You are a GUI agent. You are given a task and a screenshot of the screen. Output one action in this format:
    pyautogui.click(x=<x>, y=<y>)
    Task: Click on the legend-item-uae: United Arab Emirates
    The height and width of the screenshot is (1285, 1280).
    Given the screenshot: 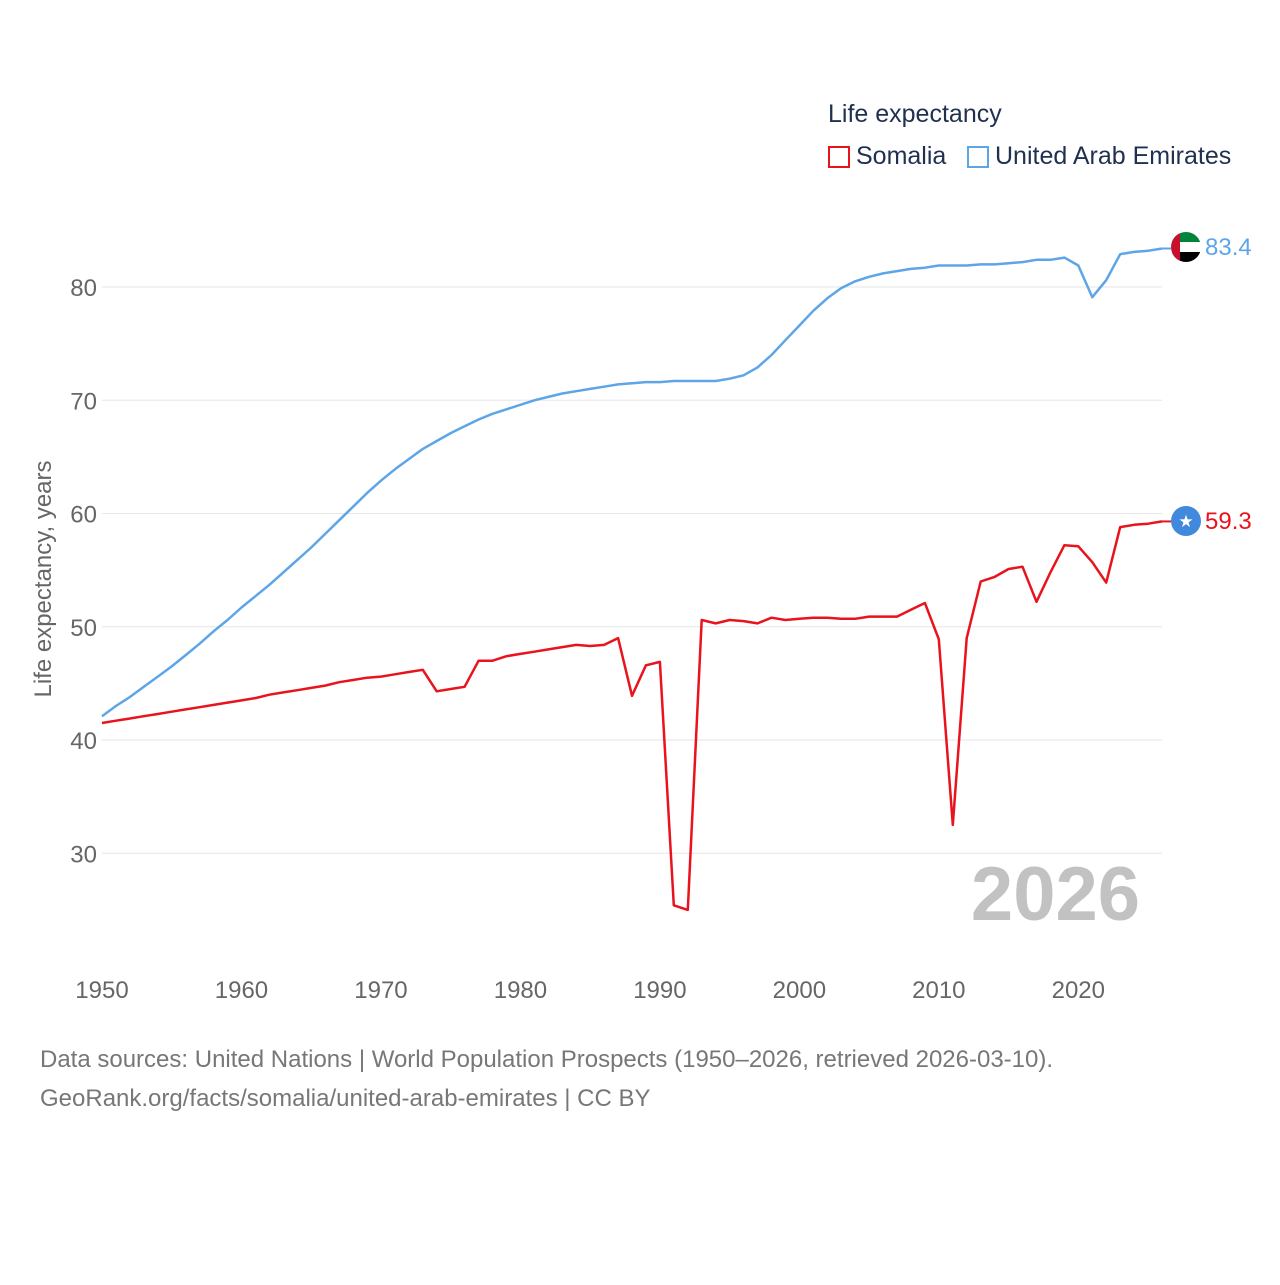 What is the action you would take?
    pyautogui.click(x=1099, y=156)
    